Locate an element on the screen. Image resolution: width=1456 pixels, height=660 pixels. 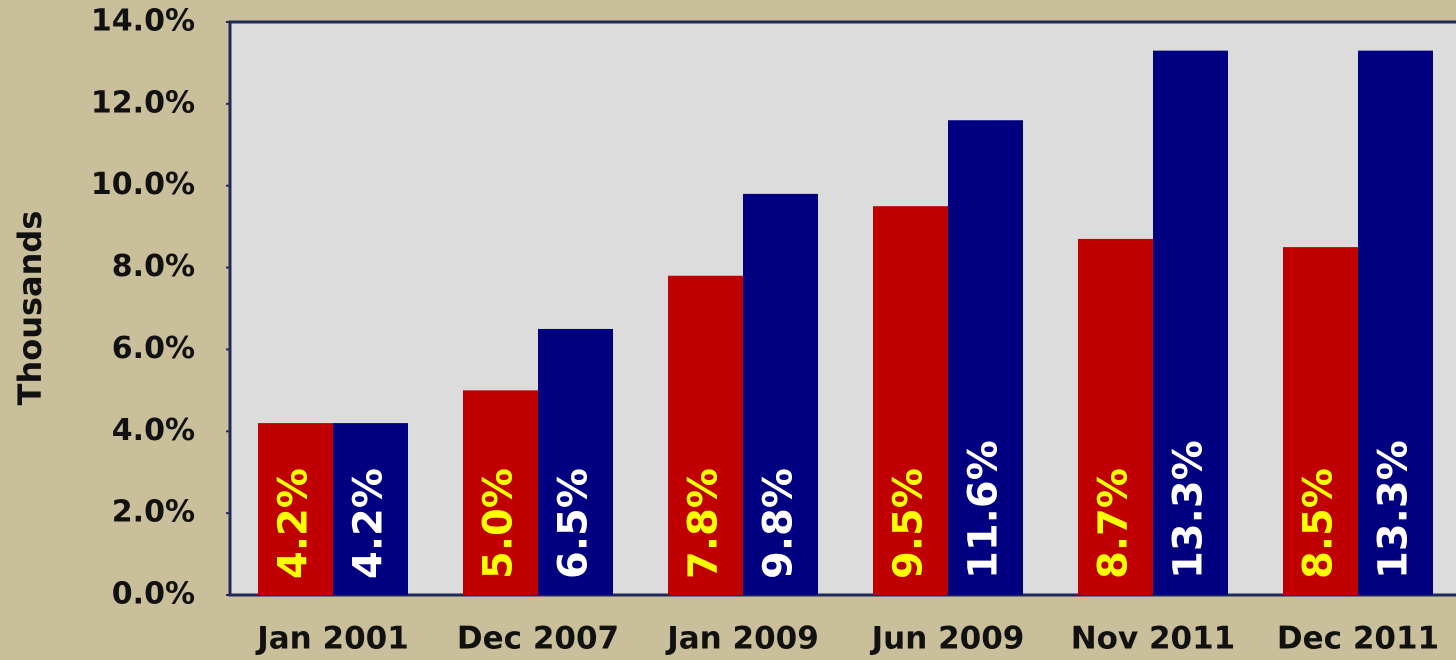
data-label: 6.5% is located at coordinates (574, 523).